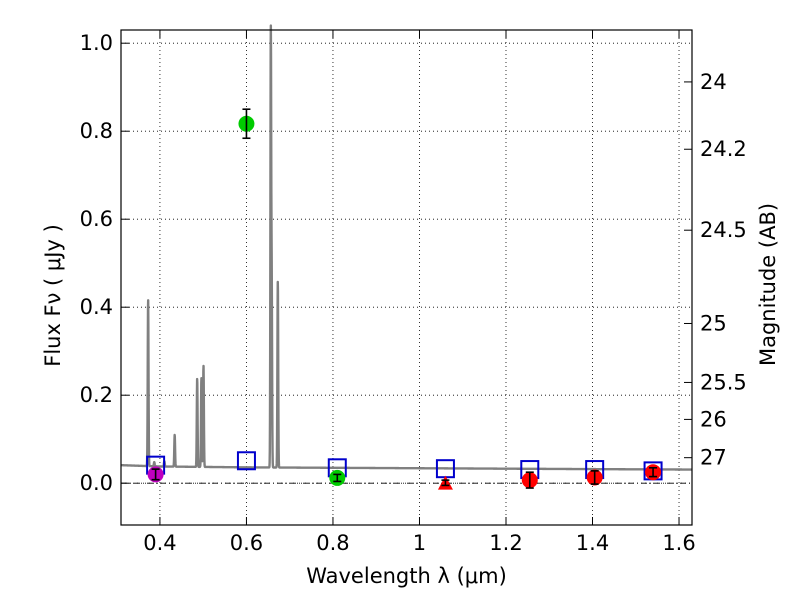 The height and width of the screenshot is (600, 800). I want to click on x-tick-label: 1, so click(419, 543).